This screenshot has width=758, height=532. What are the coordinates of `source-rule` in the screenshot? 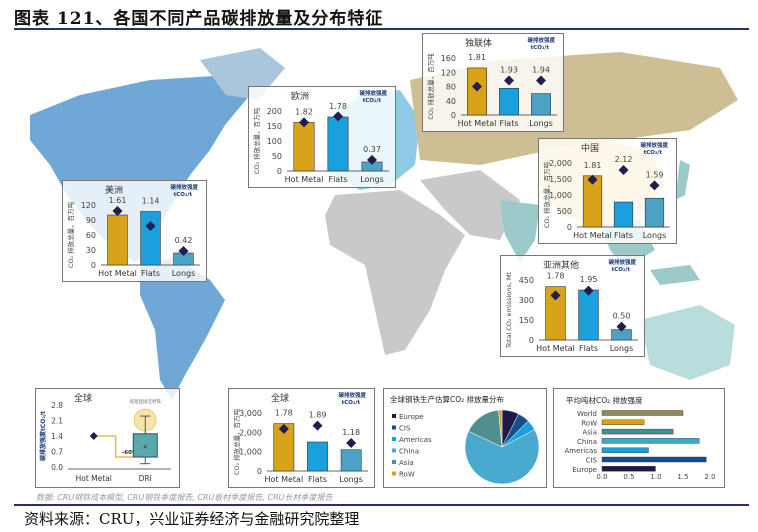 It's located at (381, 505).